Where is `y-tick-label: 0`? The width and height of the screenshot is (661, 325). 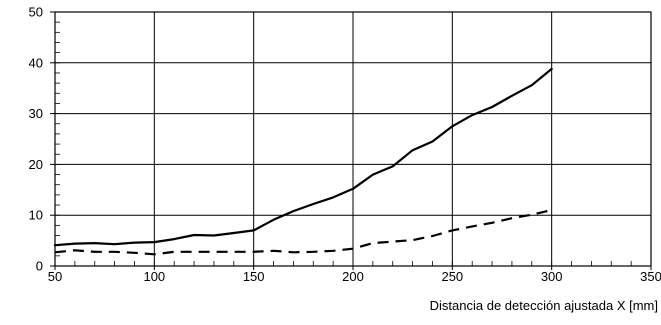
y-tick-label: 0 is located at coordinates (39, 266).